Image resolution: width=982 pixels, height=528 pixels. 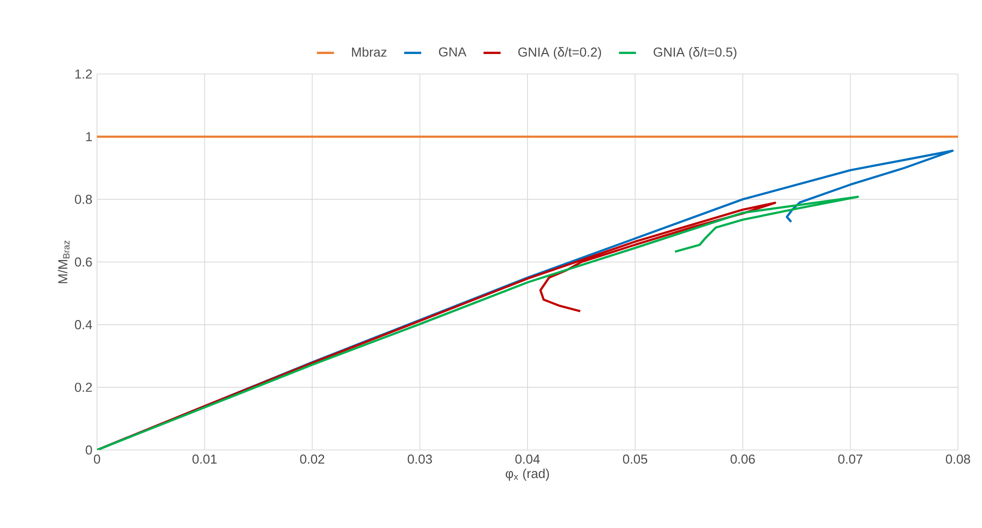 What do you see at coordinates (83, 387) in the screenshot?
I see `y-tick-label: 0.2` at bounding box center [83, 387].